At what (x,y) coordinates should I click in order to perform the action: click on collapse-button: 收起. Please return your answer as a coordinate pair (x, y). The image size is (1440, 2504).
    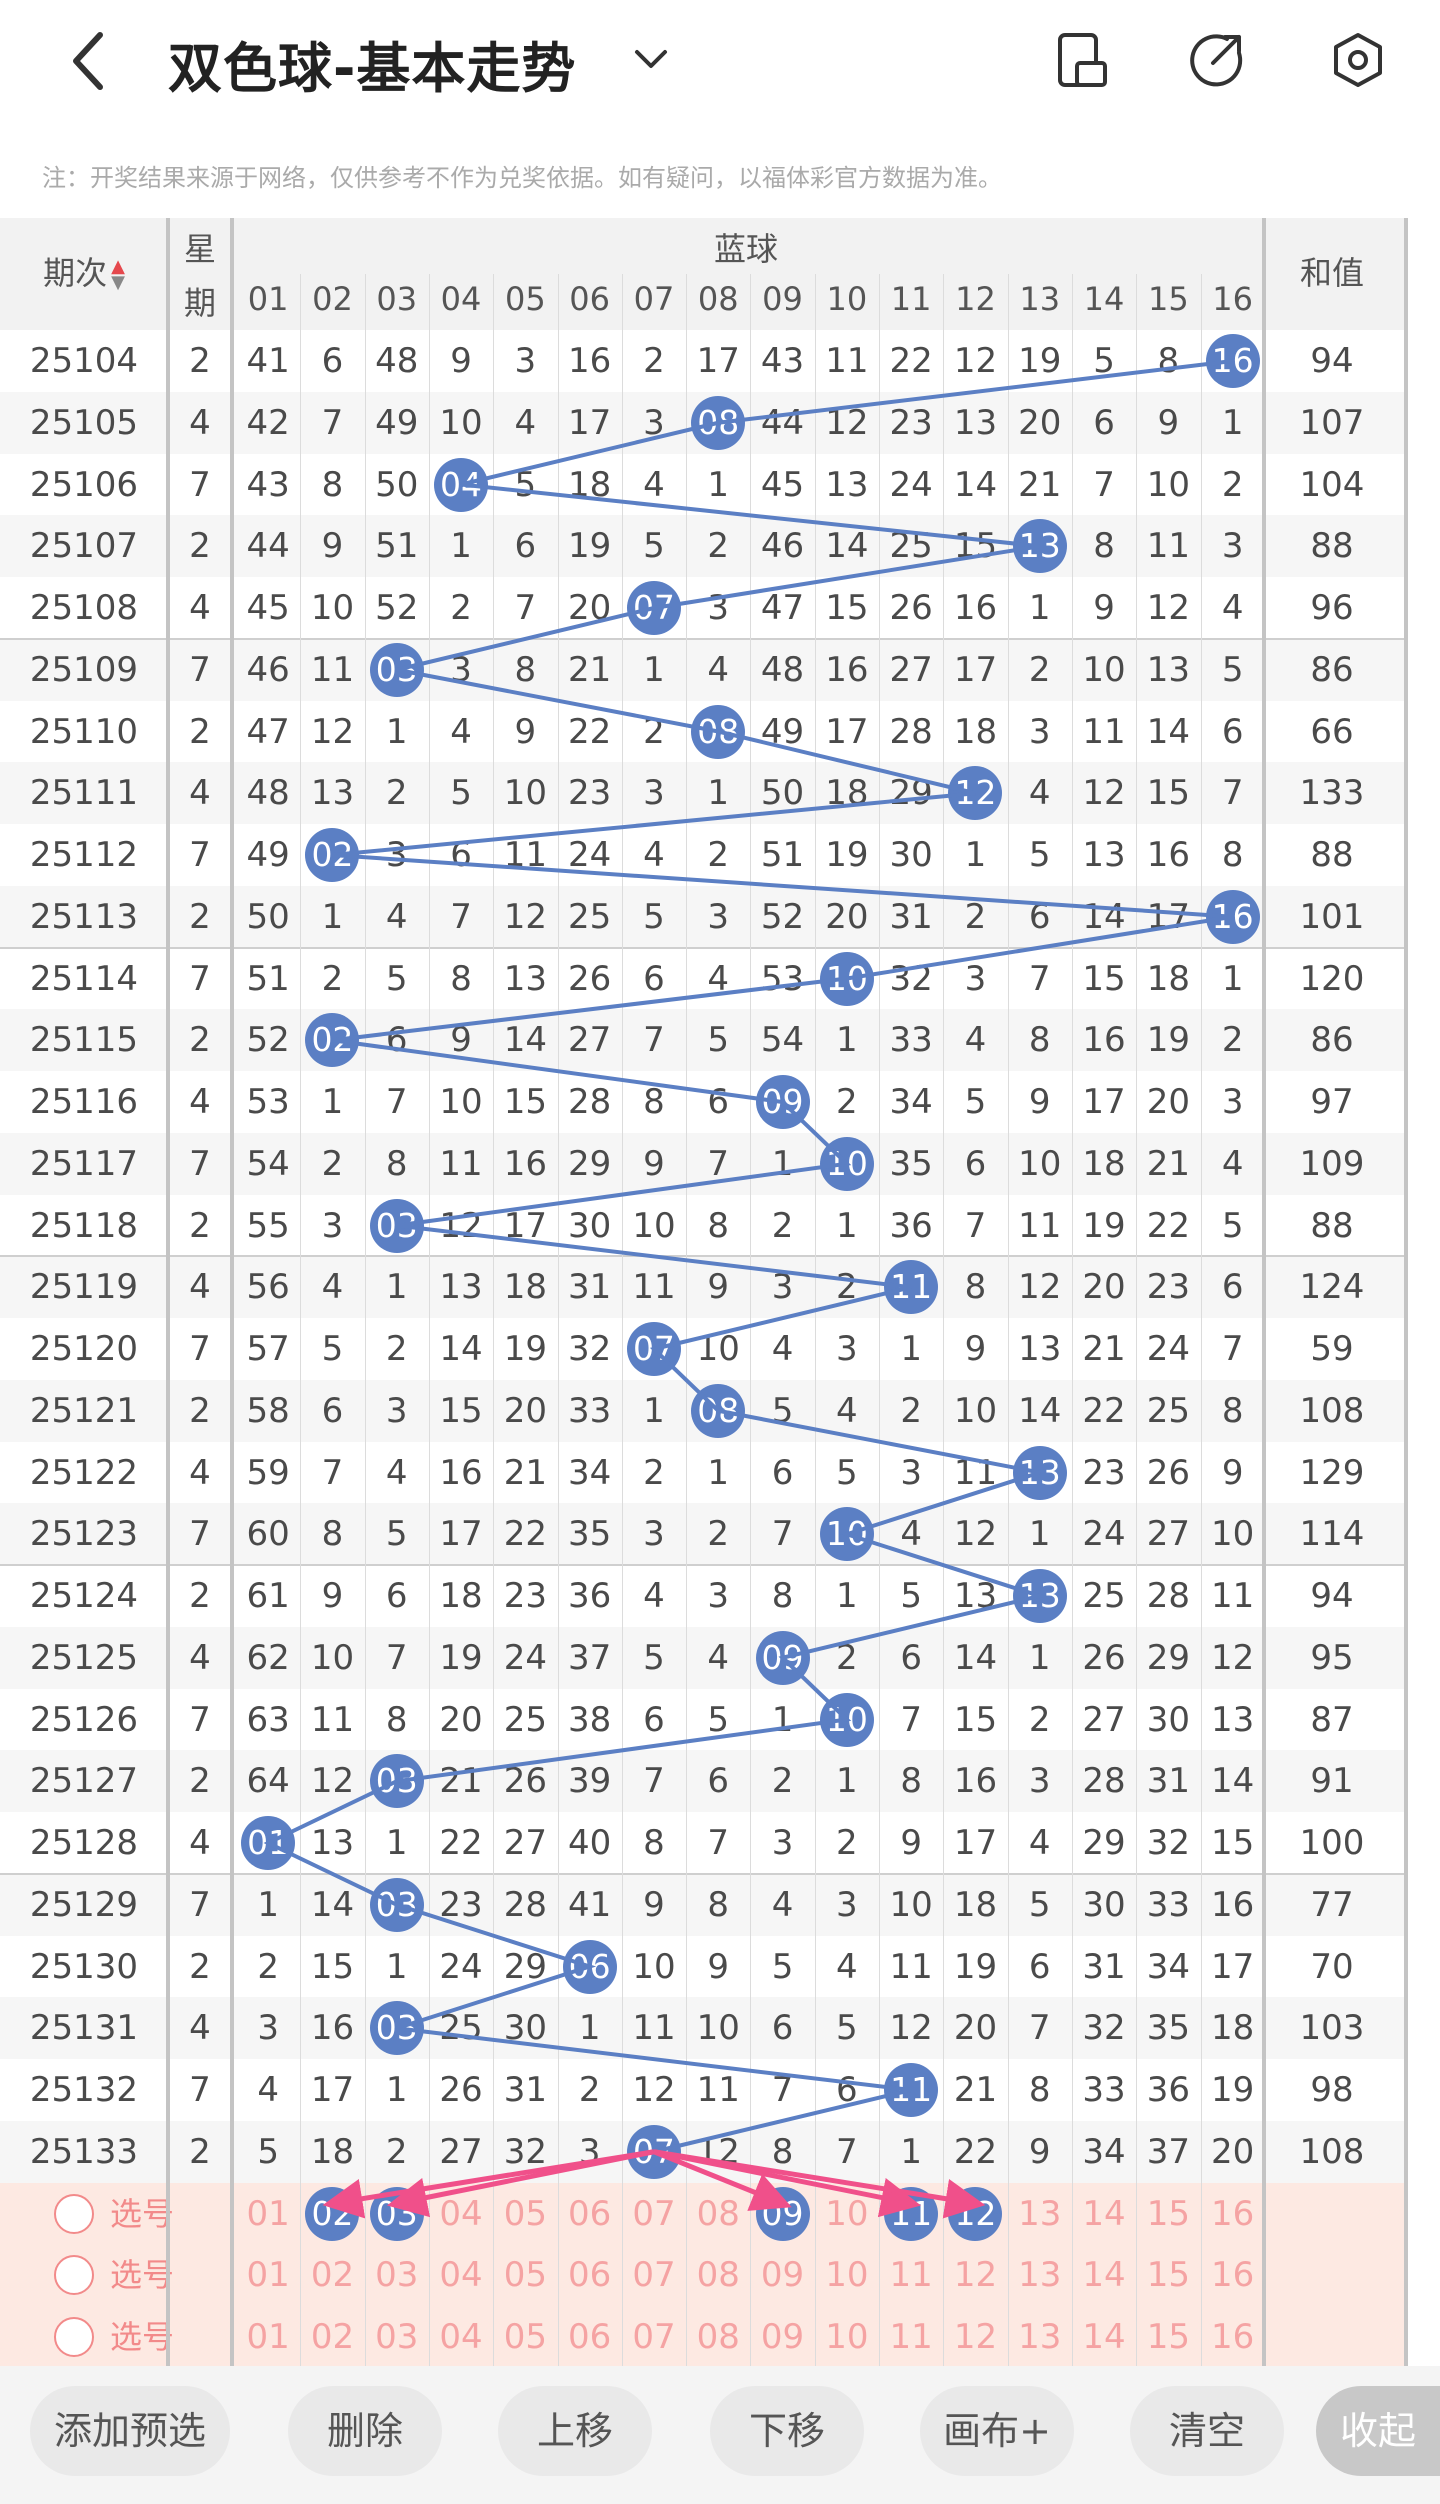
    Looking at the image, I should click on (1378, 2431).